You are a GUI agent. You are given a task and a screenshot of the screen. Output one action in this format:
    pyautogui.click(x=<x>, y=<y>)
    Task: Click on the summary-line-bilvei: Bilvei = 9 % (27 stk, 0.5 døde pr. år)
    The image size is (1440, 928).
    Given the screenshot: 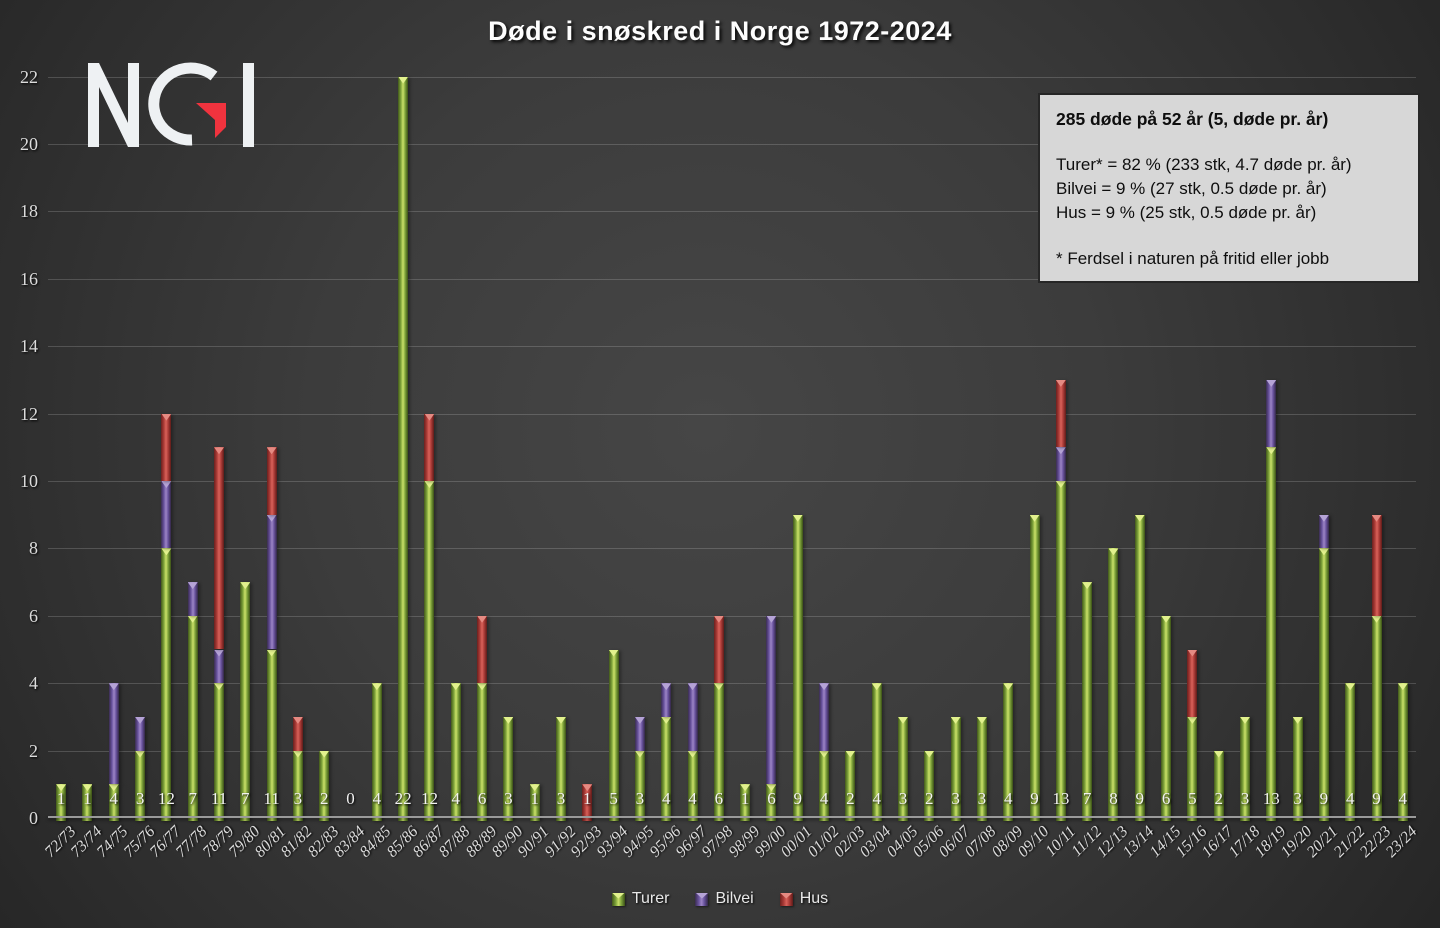 What is the action you would take?
    pyautogui.click(x=1191, y=188)
    